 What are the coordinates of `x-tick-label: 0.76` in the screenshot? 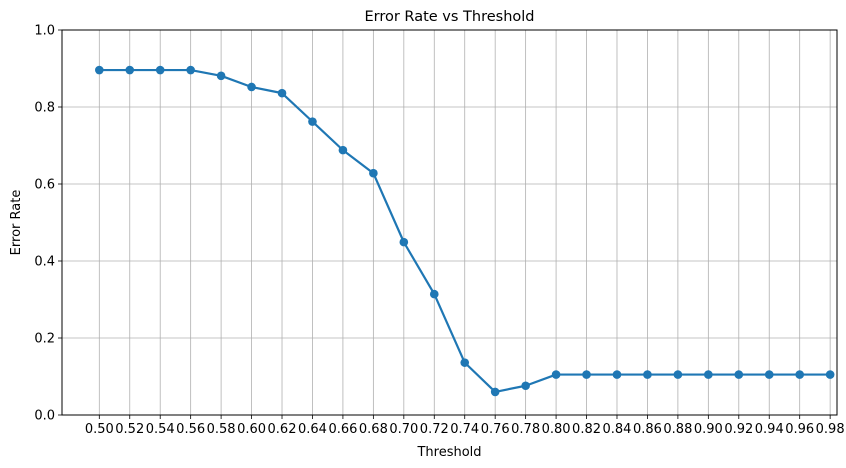 It's located at (495, 429).